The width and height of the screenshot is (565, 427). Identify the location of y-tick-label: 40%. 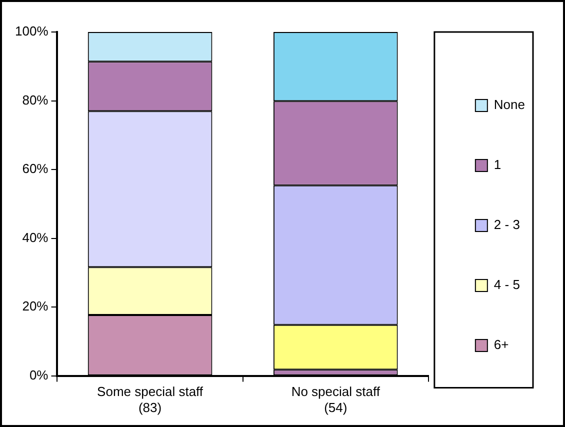
(35, 237).